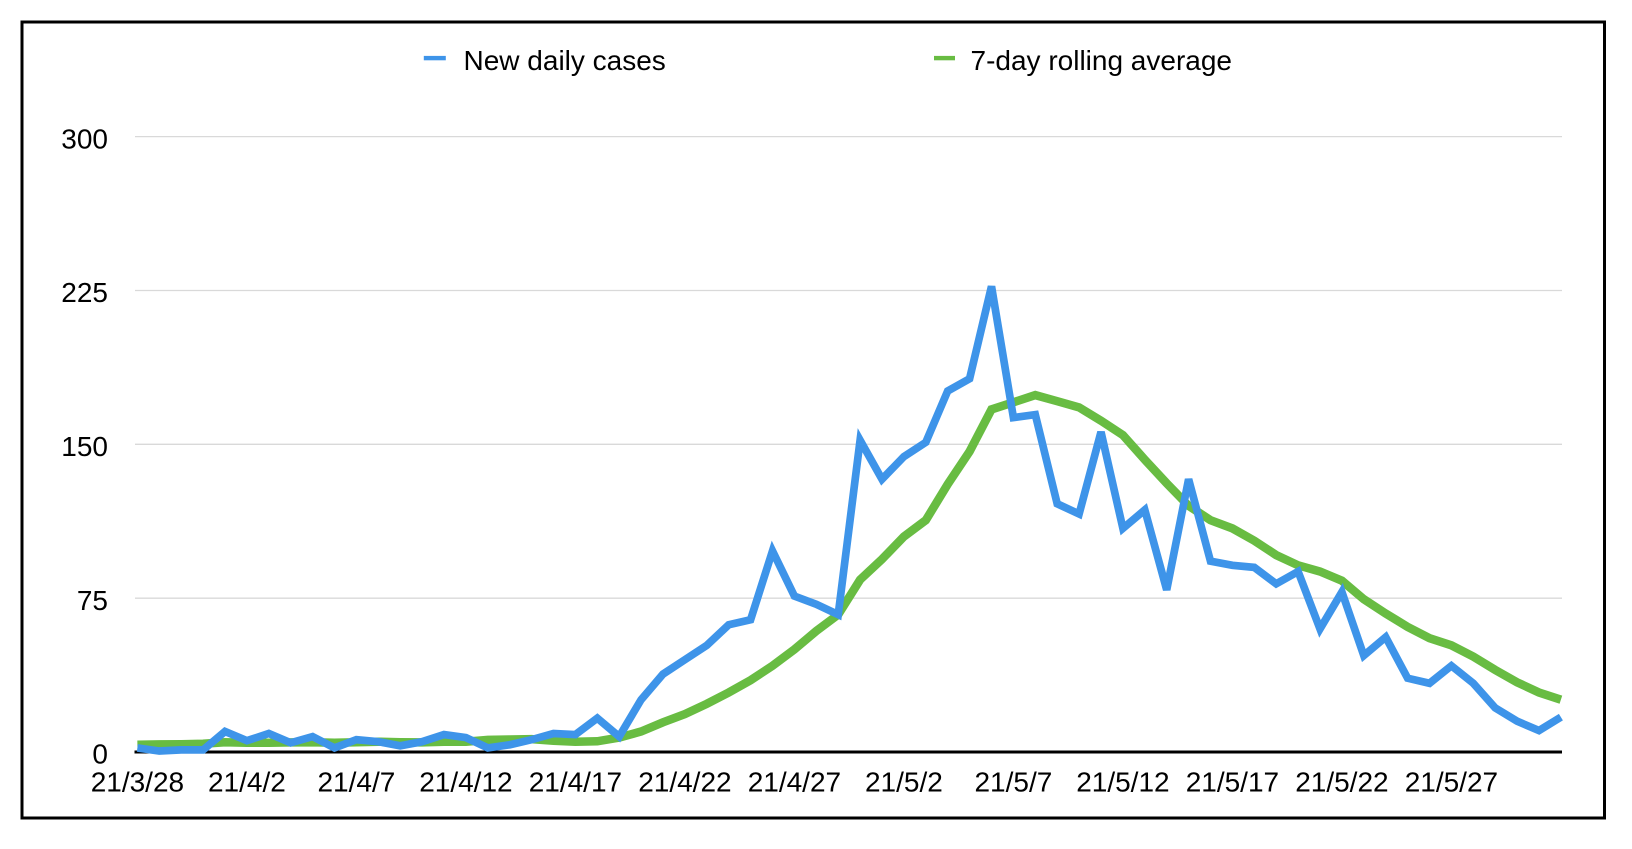 The image size is (1632, 849). What do you see at coordinates (247, 782) in the screenshot?
I see `svg-text: 21/4/2` at bounding box center [247, 782].